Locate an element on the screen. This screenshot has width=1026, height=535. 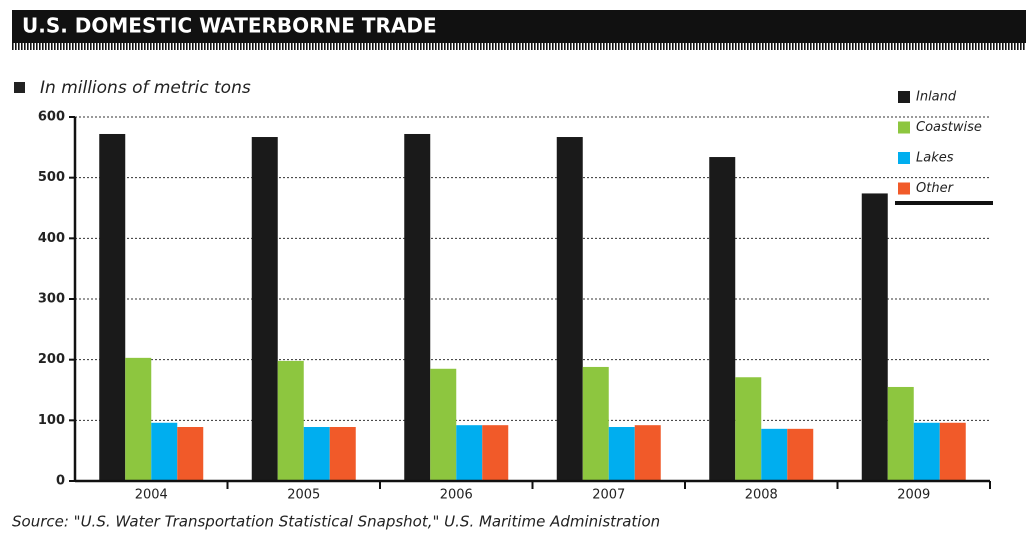
y-tick-label: 200 is located at coordinates (51, 359).